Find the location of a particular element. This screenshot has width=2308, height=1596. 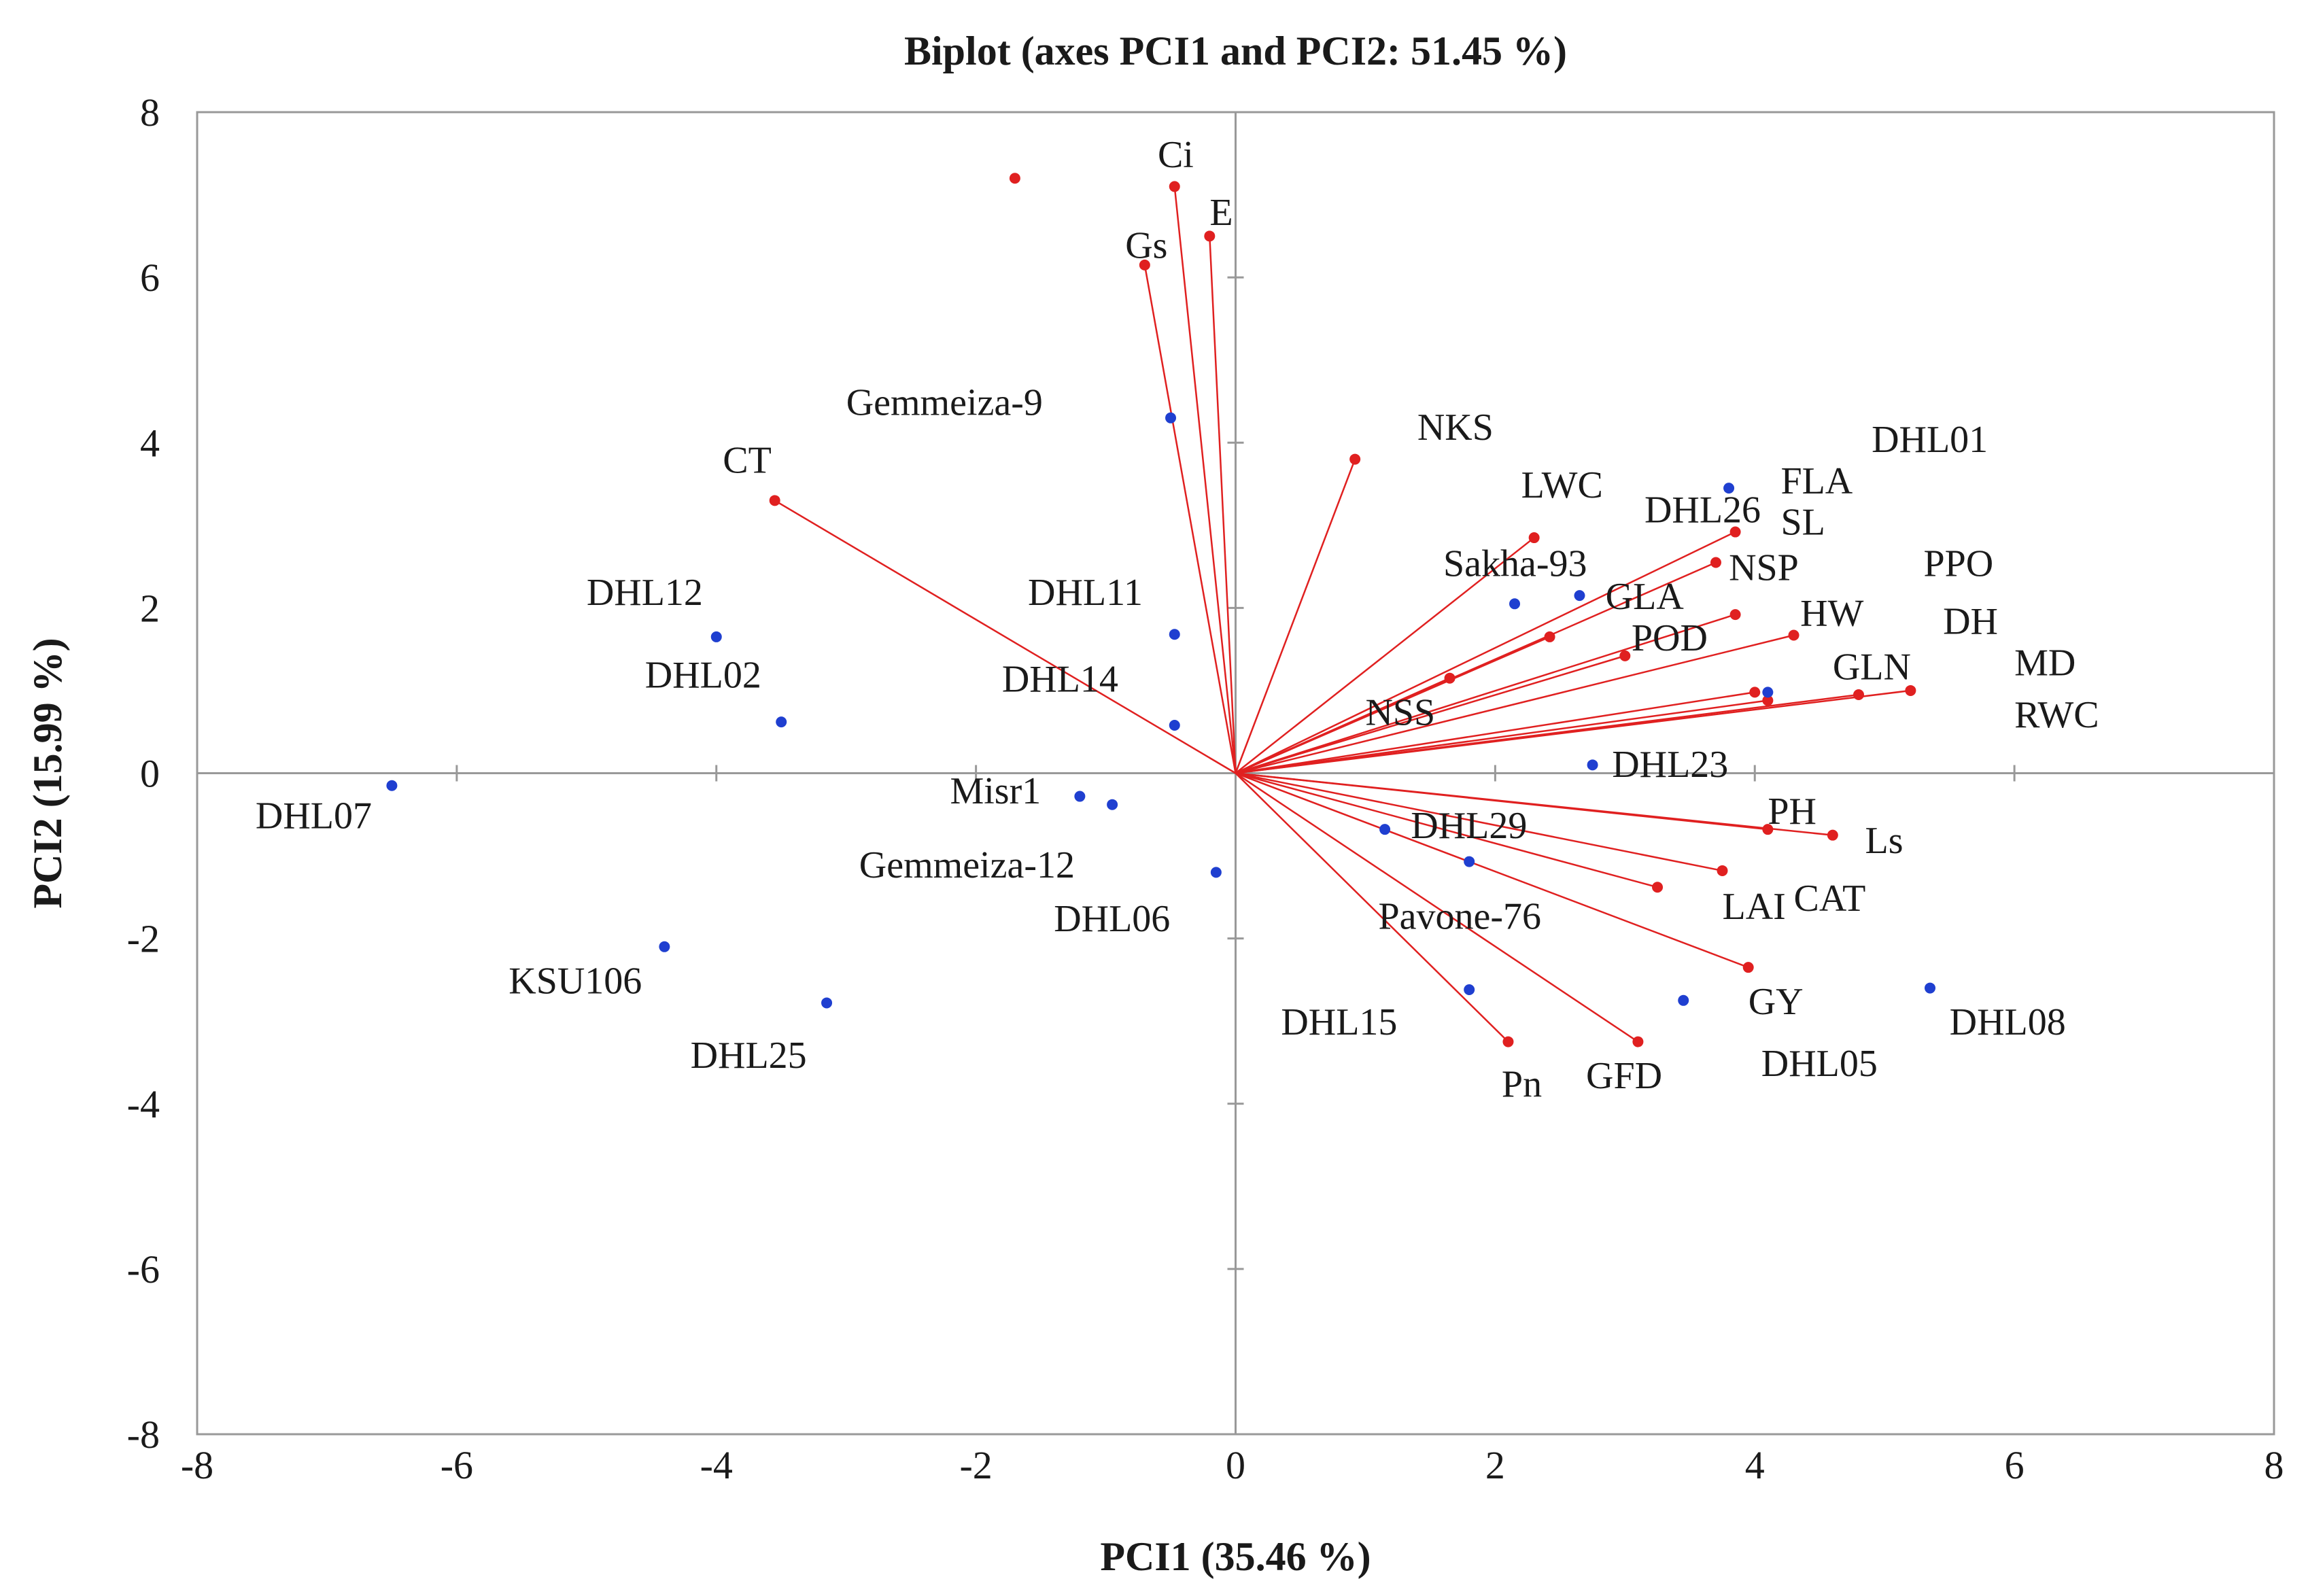

vector-gy is located at coordinates (1492, 870).